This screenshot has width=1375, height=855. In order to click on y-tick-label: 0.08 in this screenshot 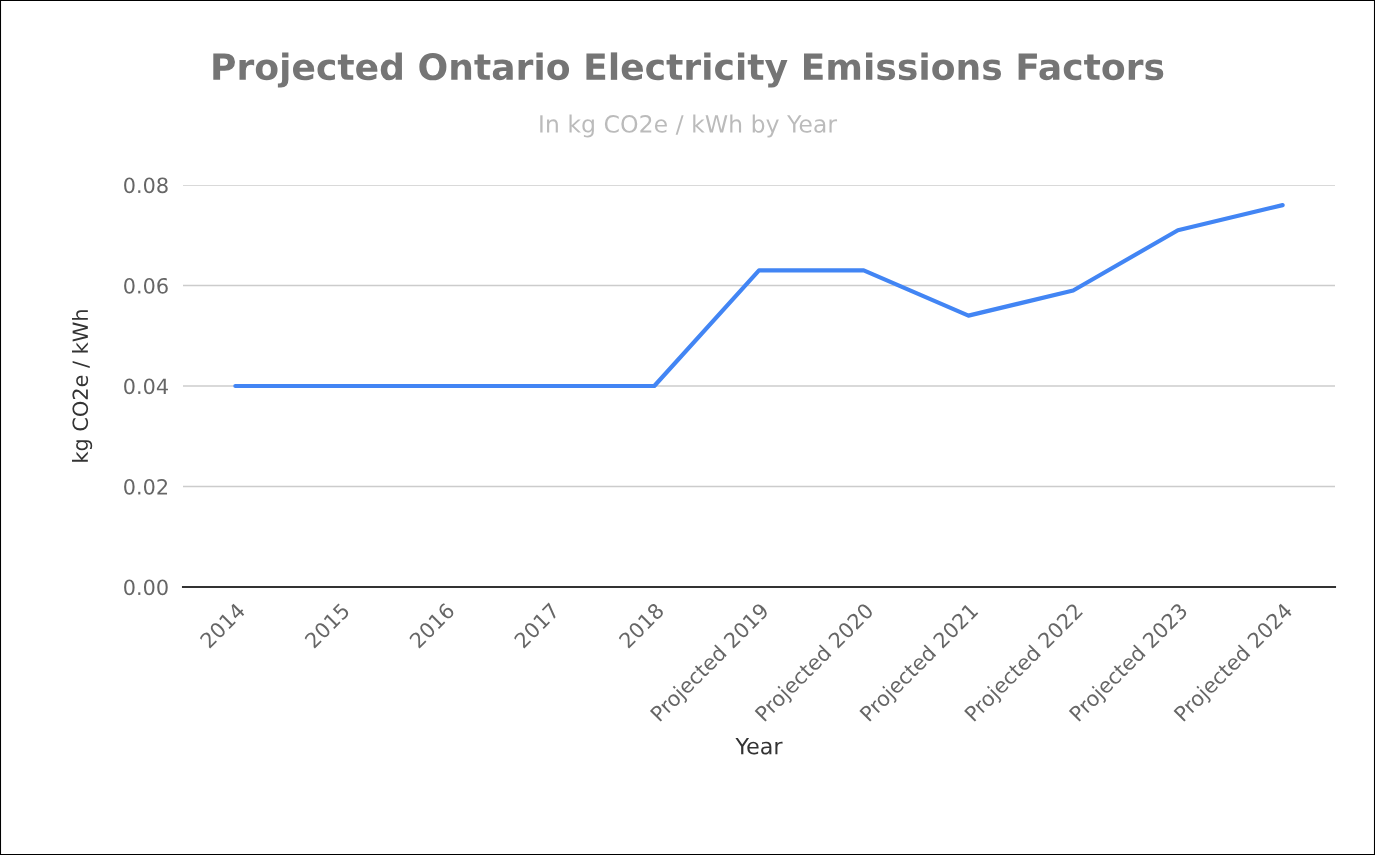, I will do `click(146, 185)`.